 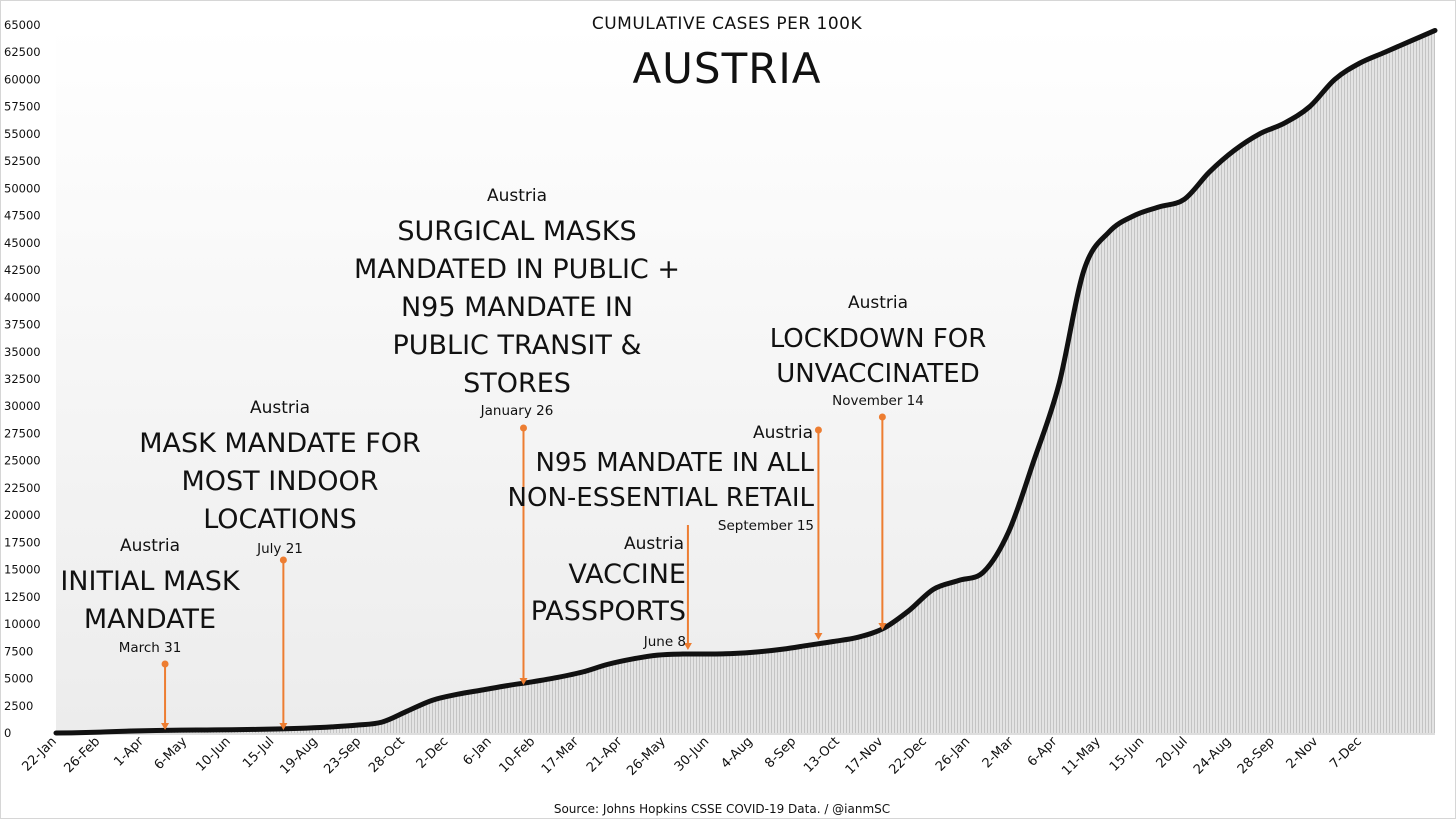 I want to click on y-tick-label: 42500, so click(x=22, y=270).